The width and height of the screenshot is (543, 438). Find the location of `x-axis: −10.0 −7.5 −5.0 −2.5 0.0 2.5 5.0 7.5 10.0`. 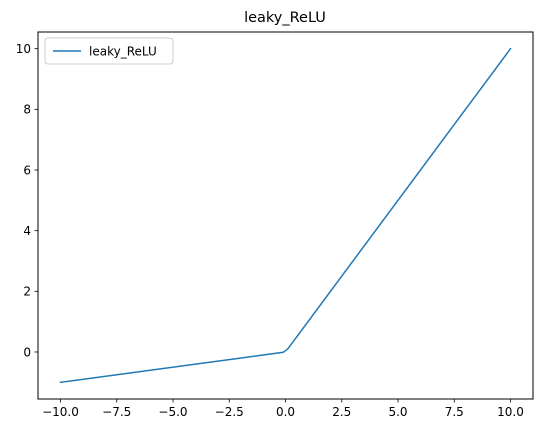

x-axis: −10.0 −7.5 −5.0 −2.5 0.0 2.5 5.0 7.5 10.0 is located at coordinates (283, 409).